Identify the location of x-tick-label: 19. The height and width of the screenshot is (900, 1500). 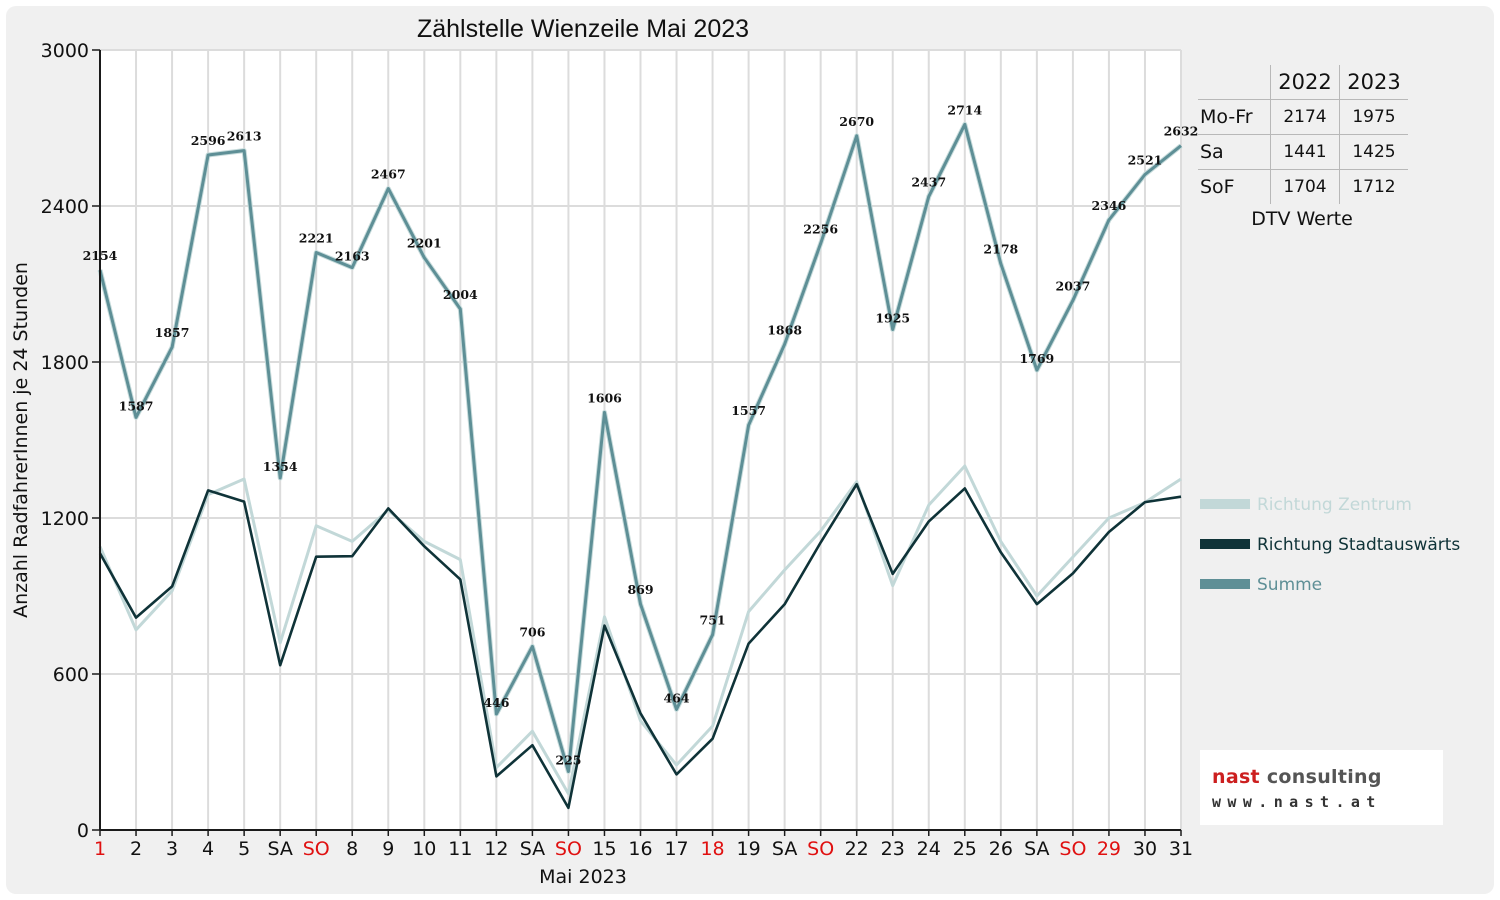
(749, 849).